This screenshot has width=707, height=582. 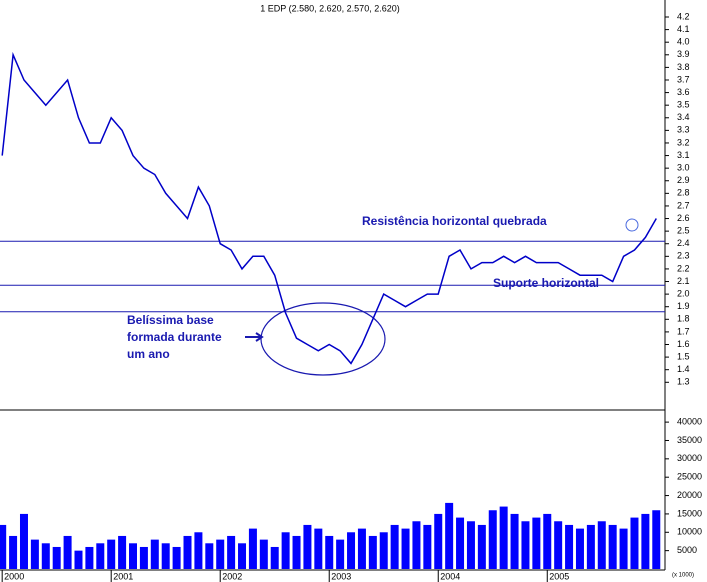 I want to click on y-tick-label: 3.1, so click(x=683, y=155).